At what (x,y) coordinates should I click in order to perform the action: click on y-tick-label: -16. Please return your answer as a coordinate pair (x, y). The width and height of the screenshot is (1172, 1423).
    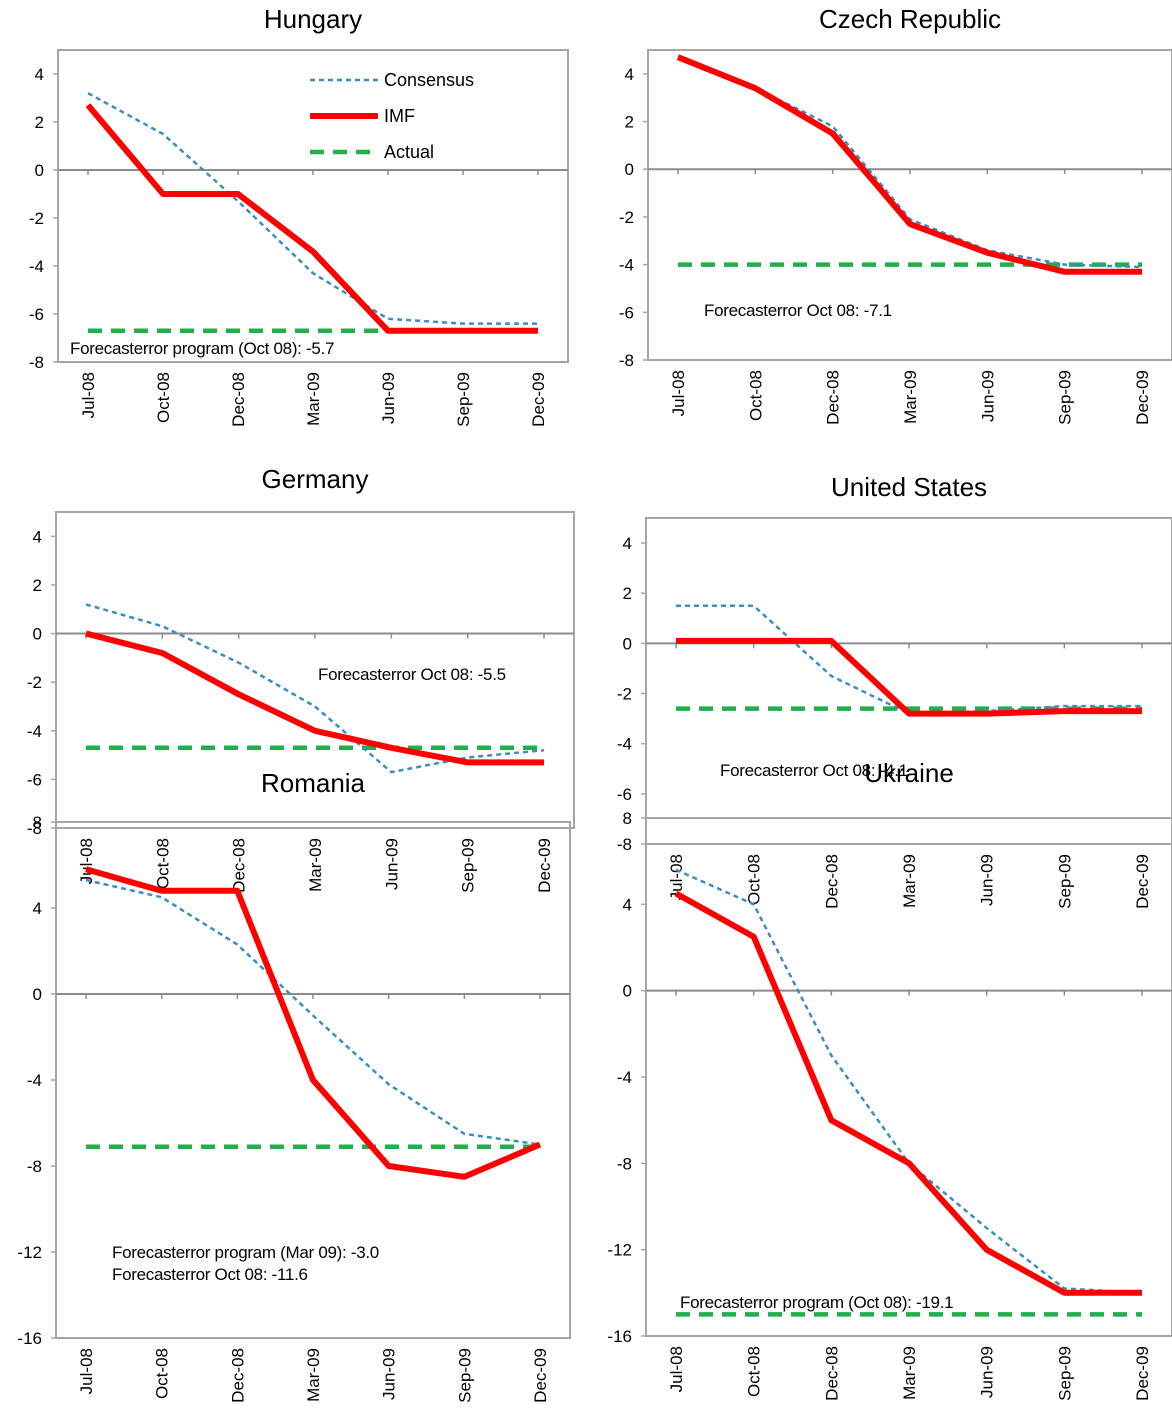
    Looking at the image, I should click on (619, 1336).